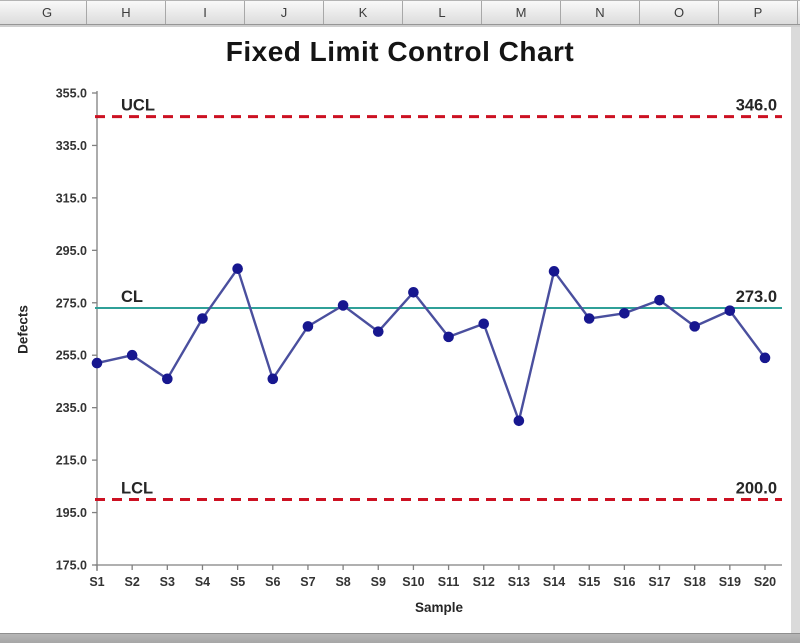 This screenshot has height=643, width=800. Describe the element at coordinates (554, 271) in the screenshot. I see `data-point-S14` at that location.